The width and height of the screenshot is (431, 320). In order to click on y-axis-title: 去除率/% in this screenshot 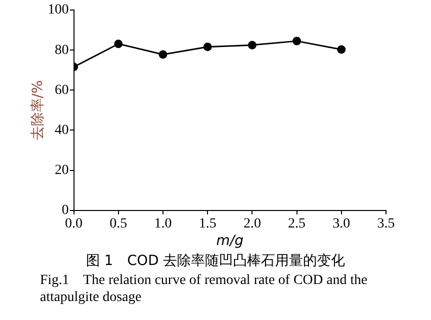, I will do `click(38, 110)`.